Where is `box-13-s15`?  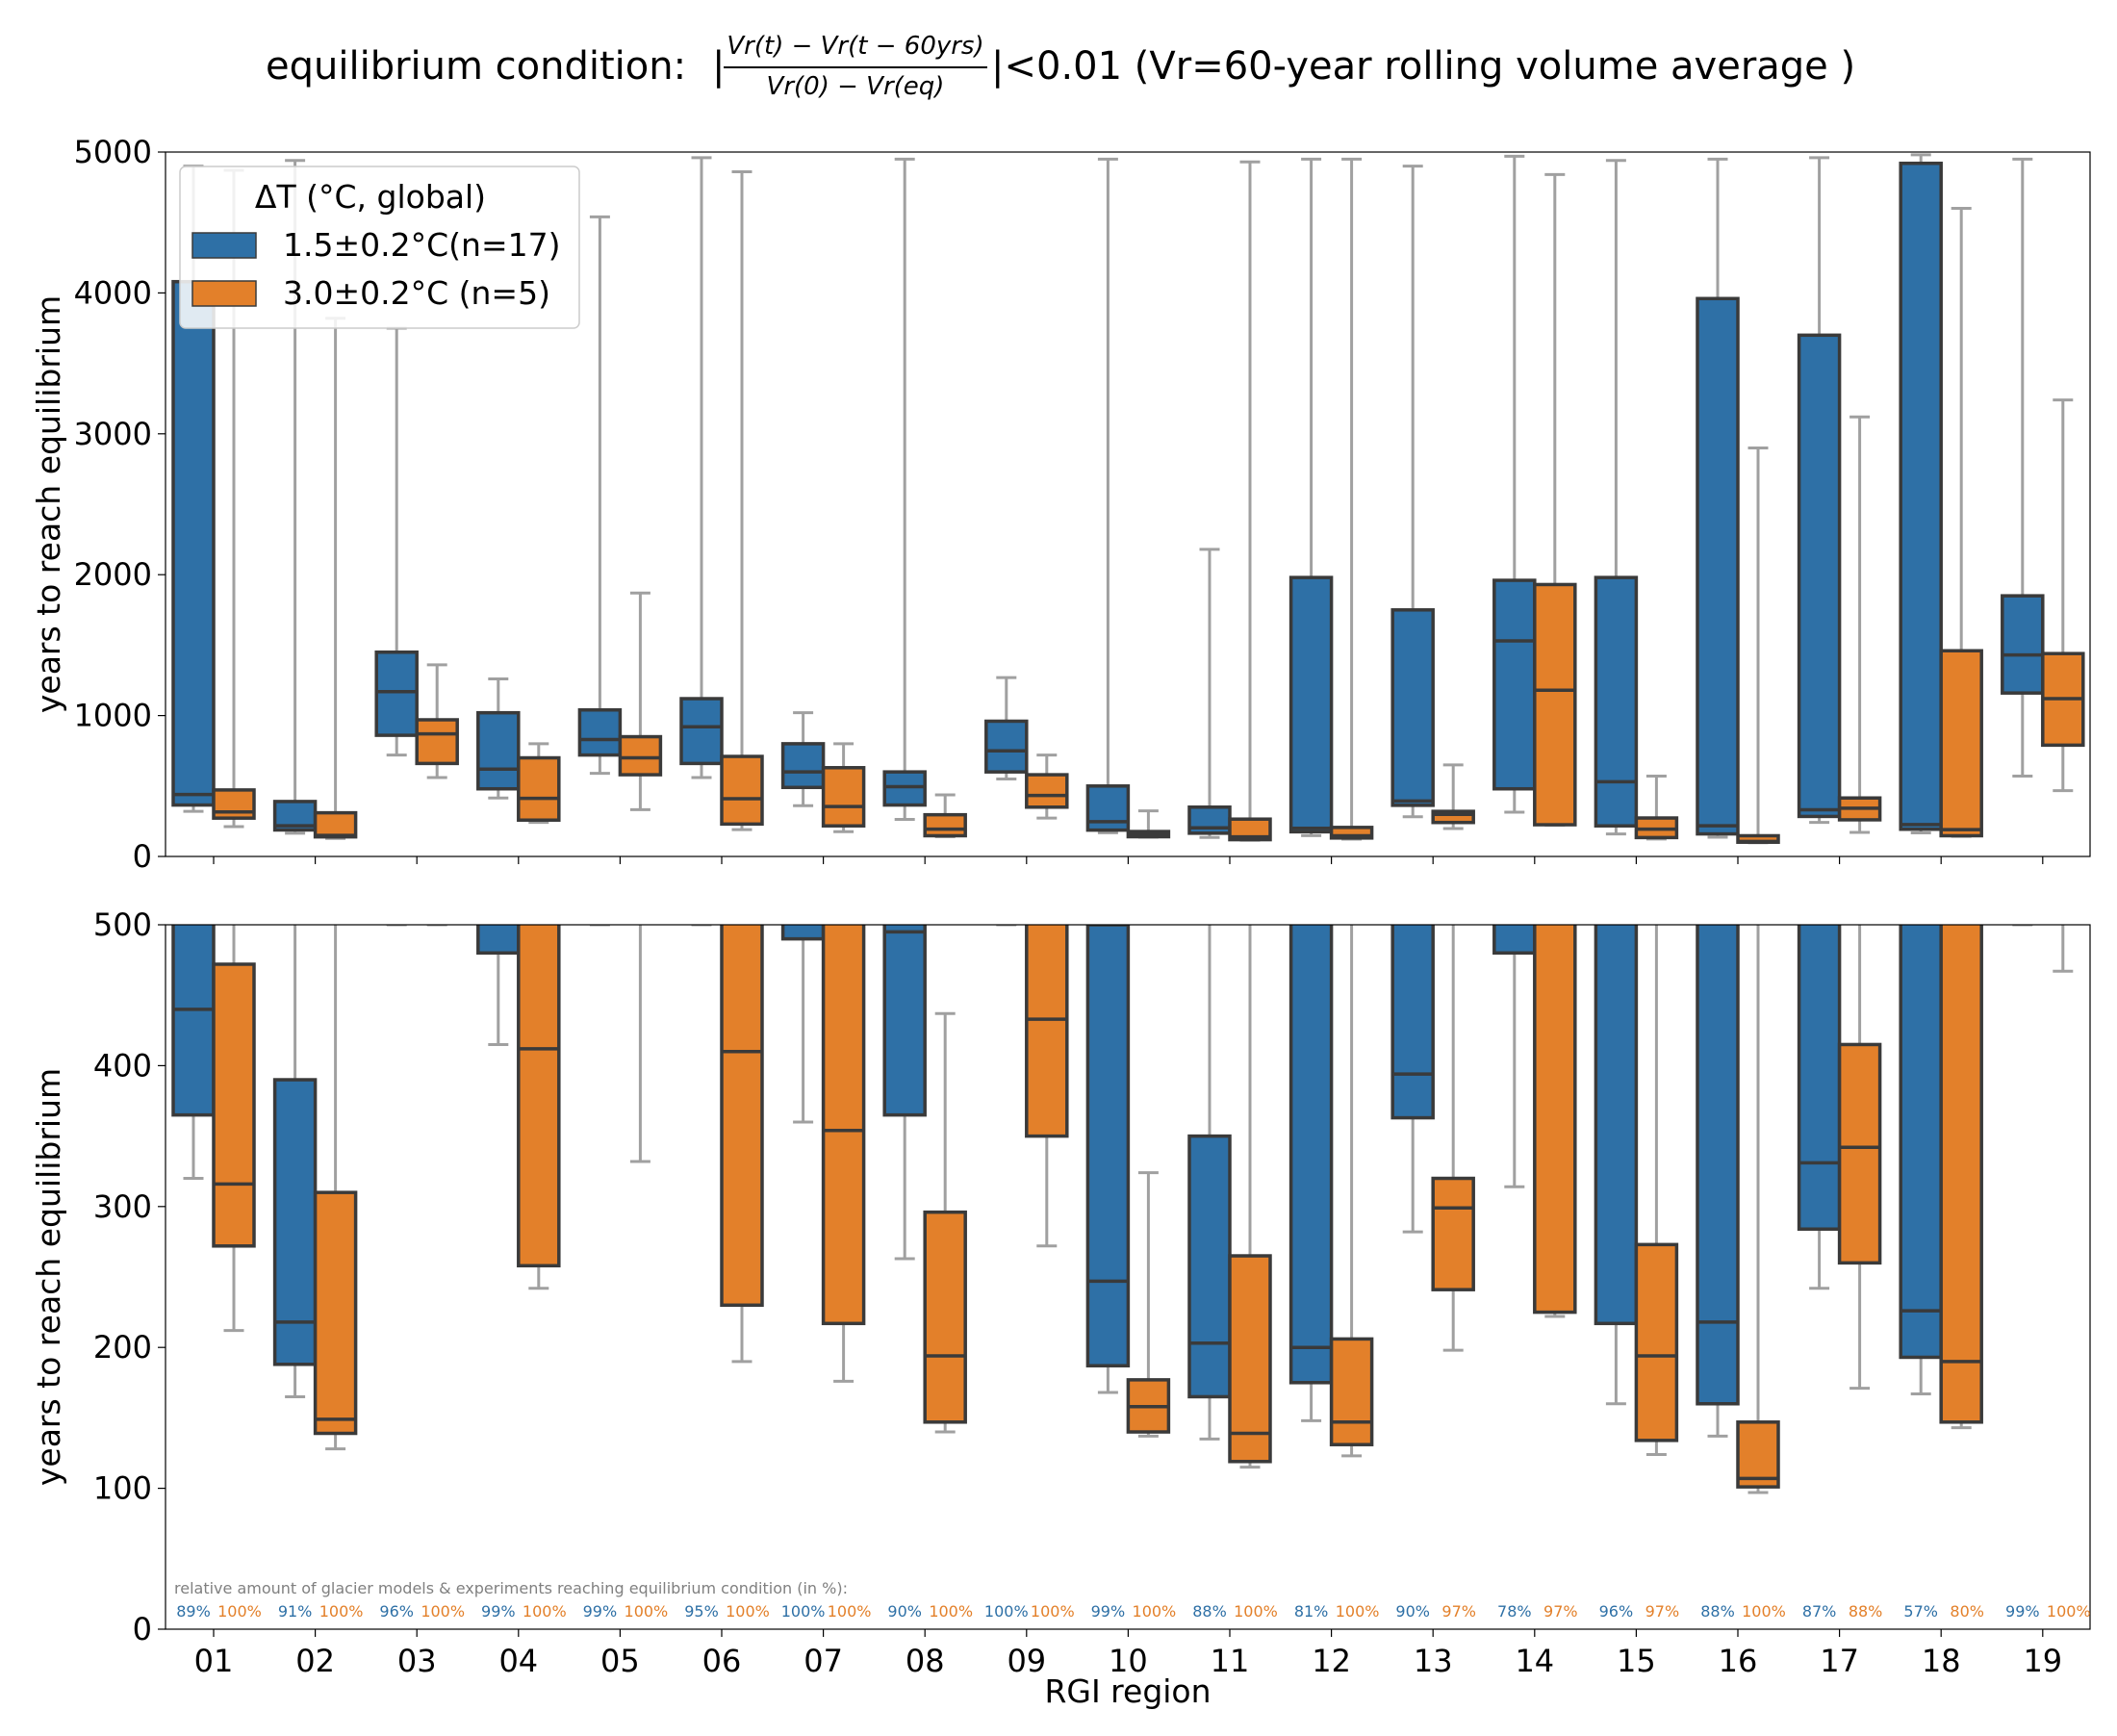 box-13-s15 is located at coordinates (1412, 1079).